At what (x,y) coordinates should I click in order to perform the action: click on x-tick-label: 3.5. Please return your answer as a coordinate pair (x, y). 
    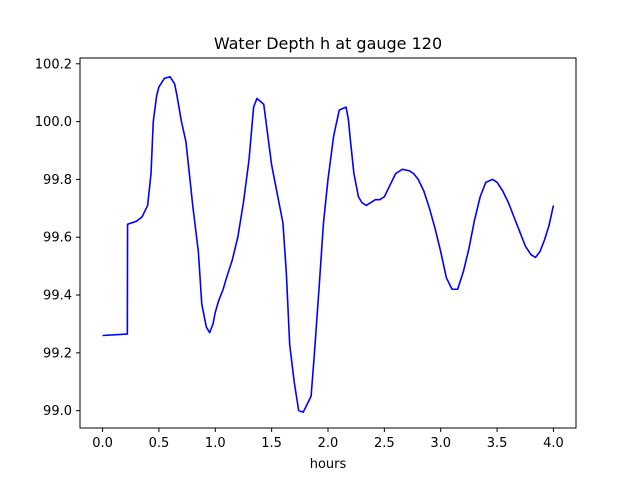
    Looking at the image, I should click on (497, 443).